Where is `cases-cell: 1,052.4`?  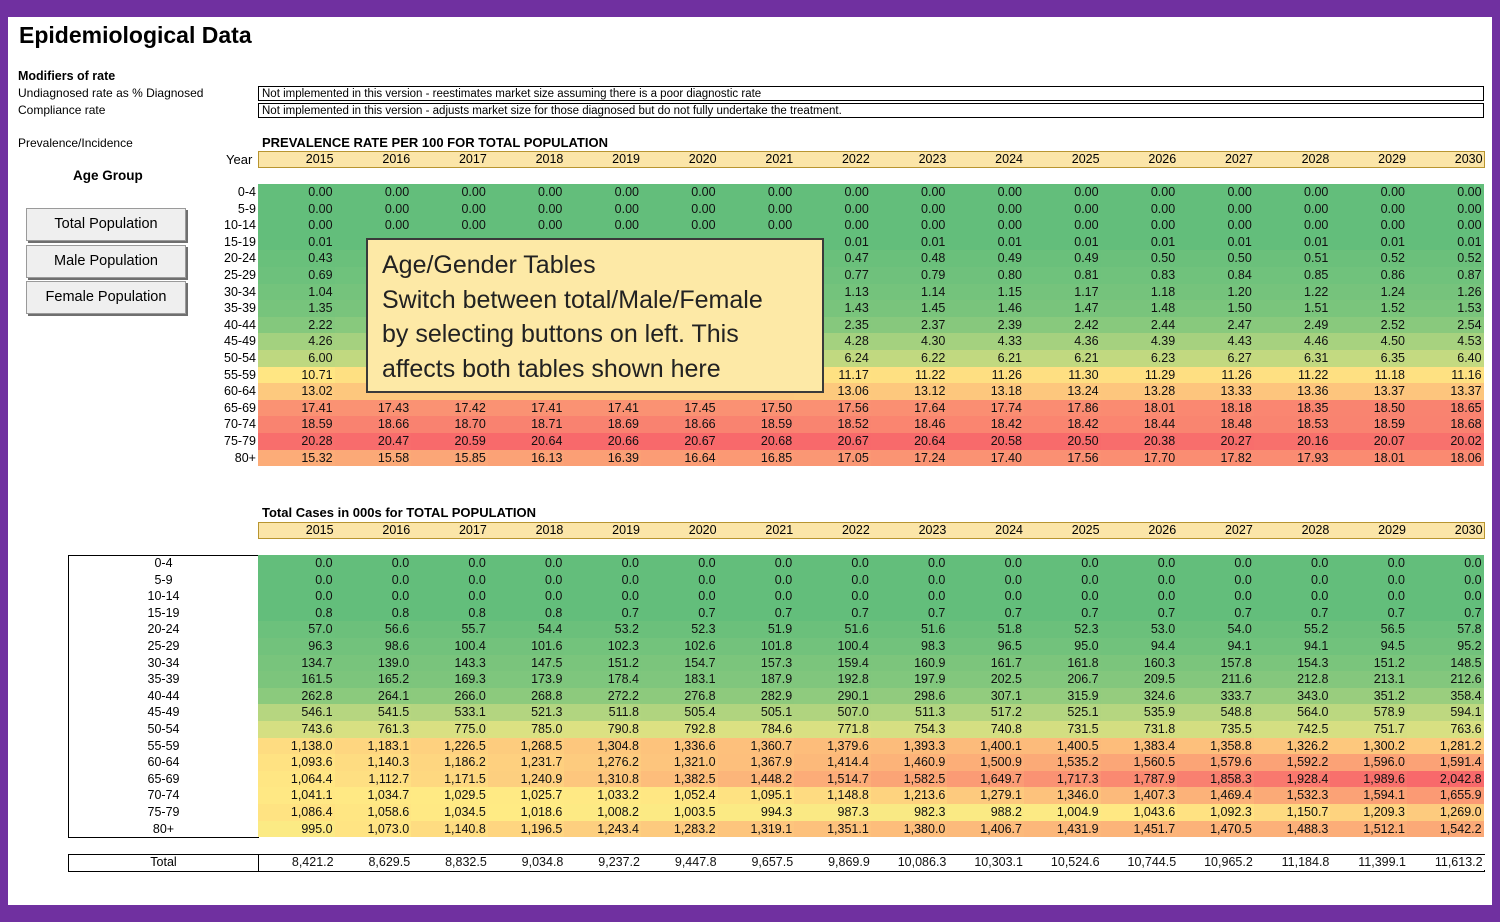
cases-cell: 1,052.4 is located at coordinates (679, 795).